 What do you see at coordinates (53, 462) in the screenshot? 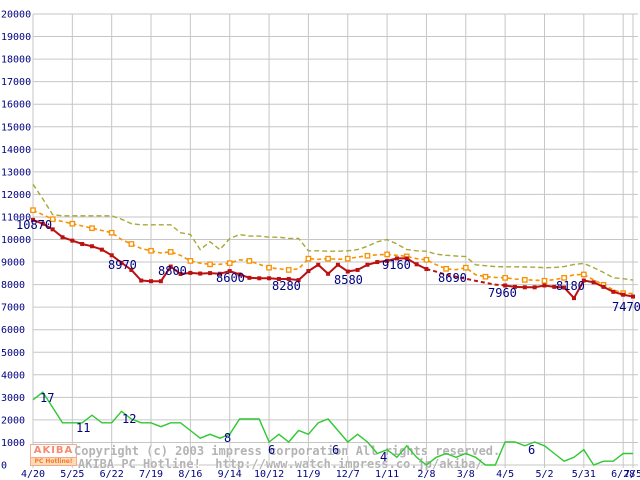
I see `akiba-logo-subtext: PC Hotline!` at bounding box center [53, 462].